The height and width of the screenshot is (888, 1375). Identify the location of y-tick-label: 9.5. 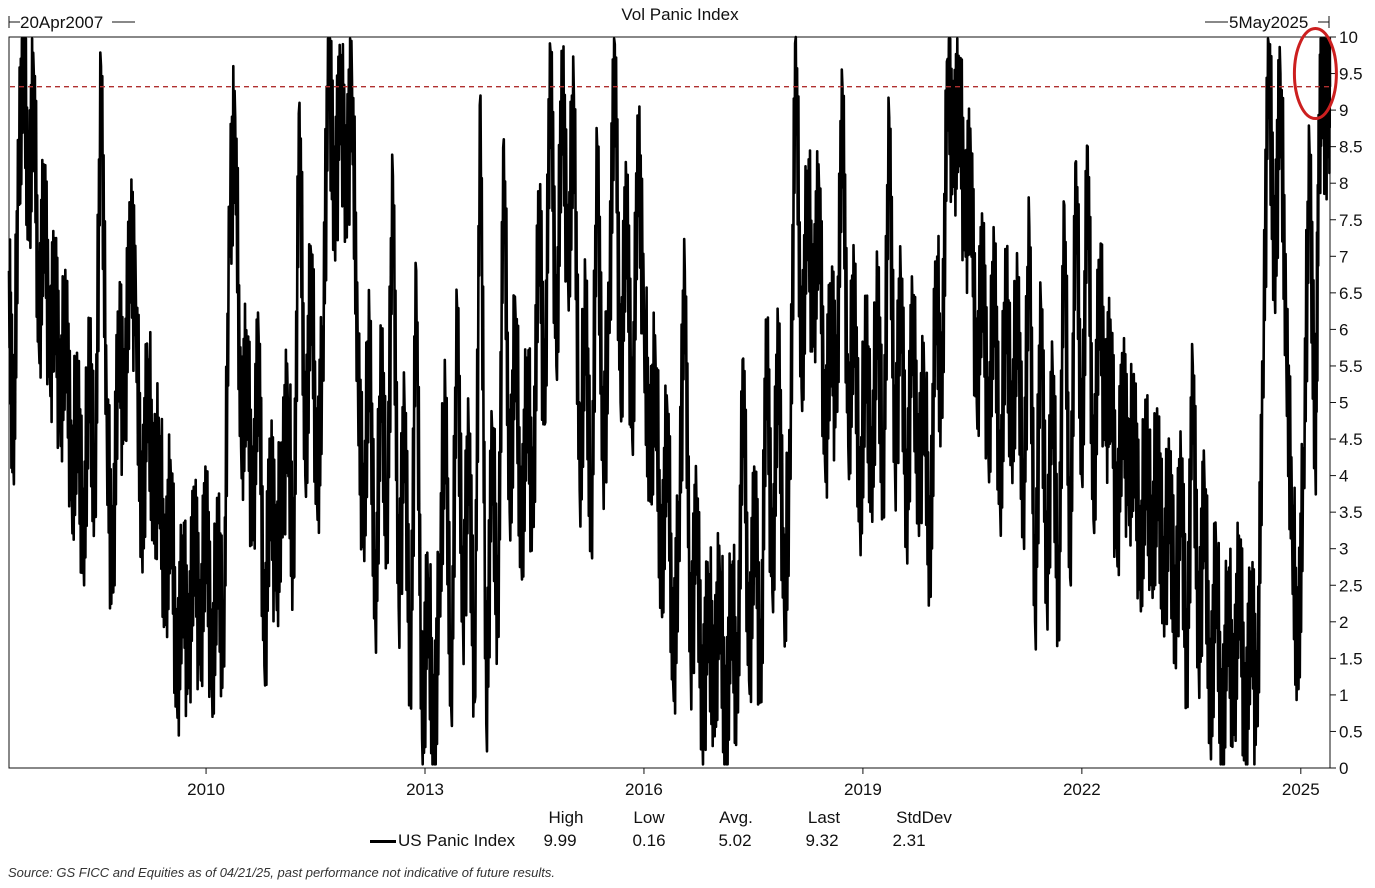
(1351, 74).